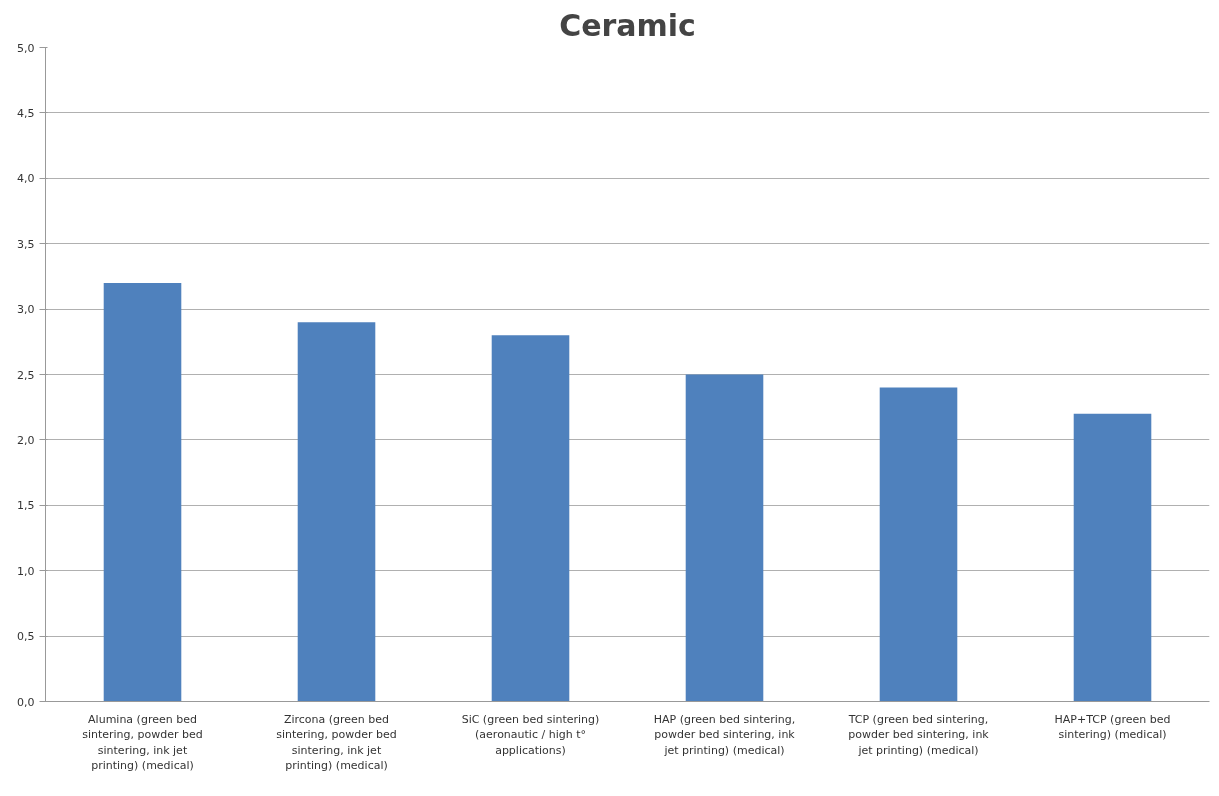 Image resolution: width=1219 pixels, height=796 pixels. I want to click on y-tick-label: 0,0, so click(26, 702).